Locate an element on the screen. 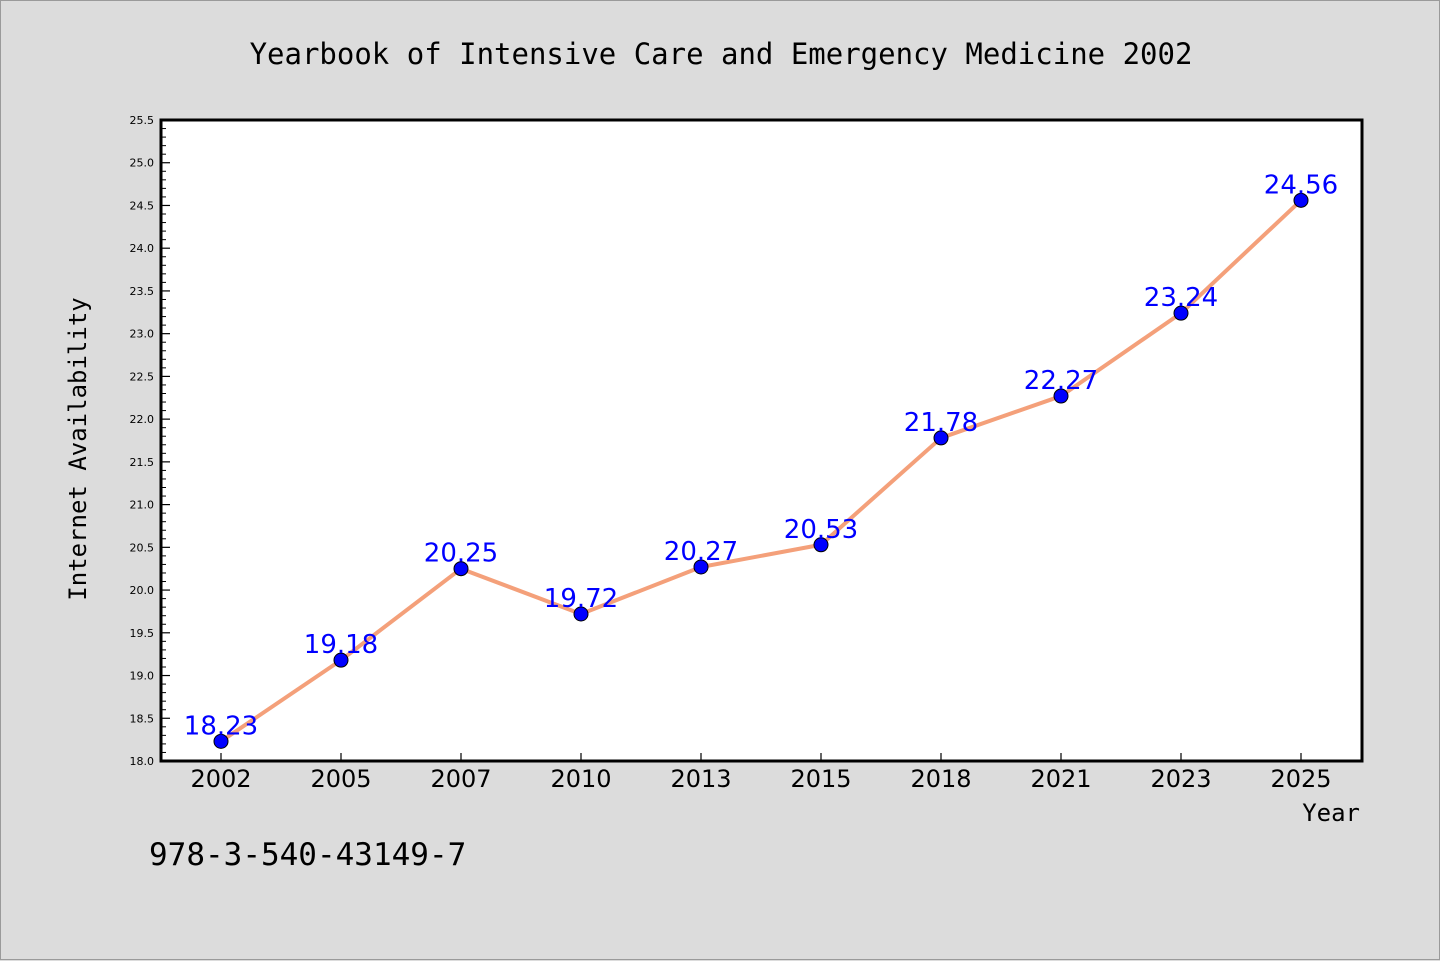 The width and height of the screenshot is (1440, 961). y-tick-label: 20.0 is located at coordinates (142, 590).